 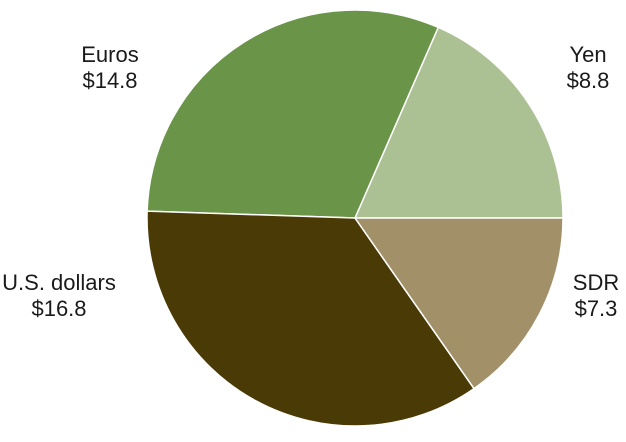 What do you see at coordinates (59, 308) in the screenshot?
I see `label-us-dollars-value: $16.8` at bounding box center [59, 308].